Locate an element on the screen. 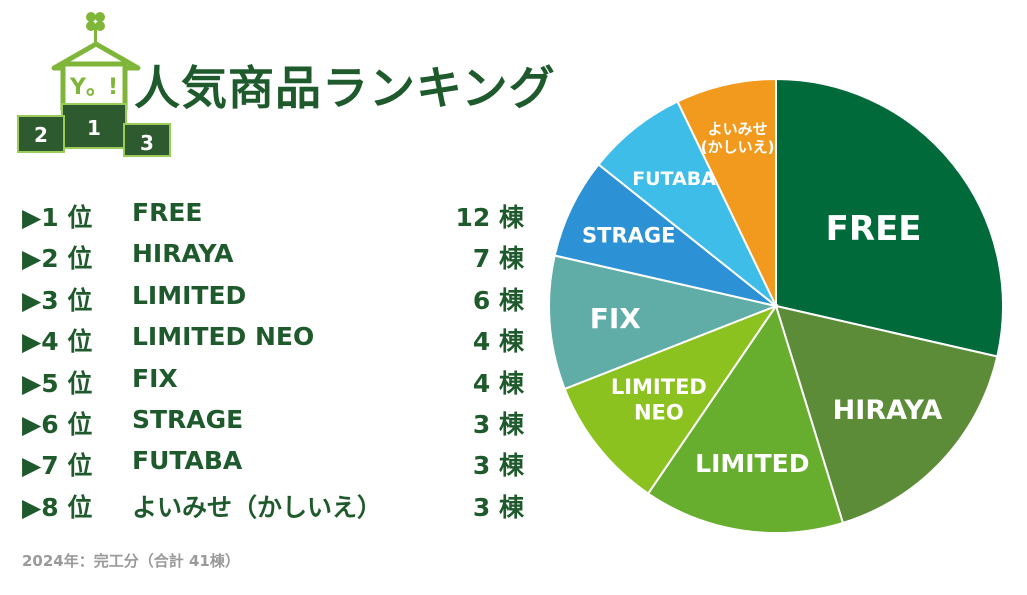 This screenshot has width=1027, height=595. rank-product-name: LIMITED NEO is located at coordinates (223, 337).